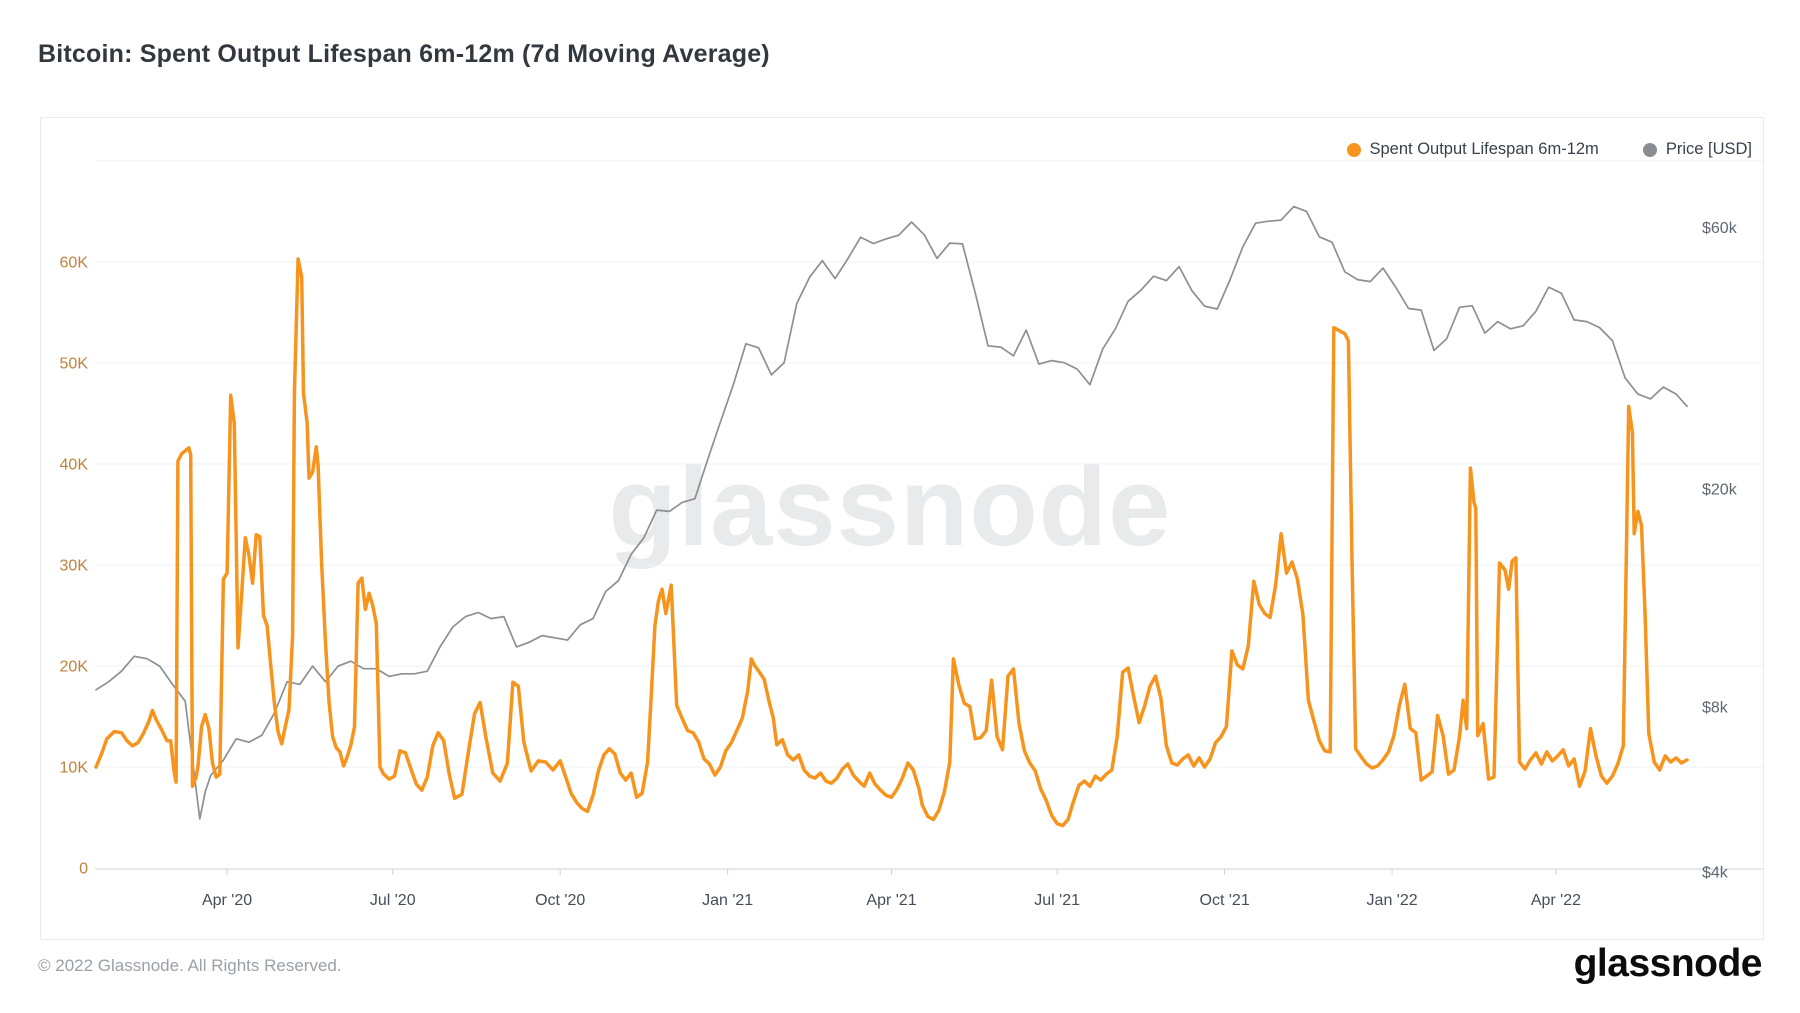 The height and width of the screenshot is (1013, 1800). What do you see at coordinates (1392, 900) in the screenshot?
I see `x-tick-label: Jan '22` at bounding box center [1392, 900].